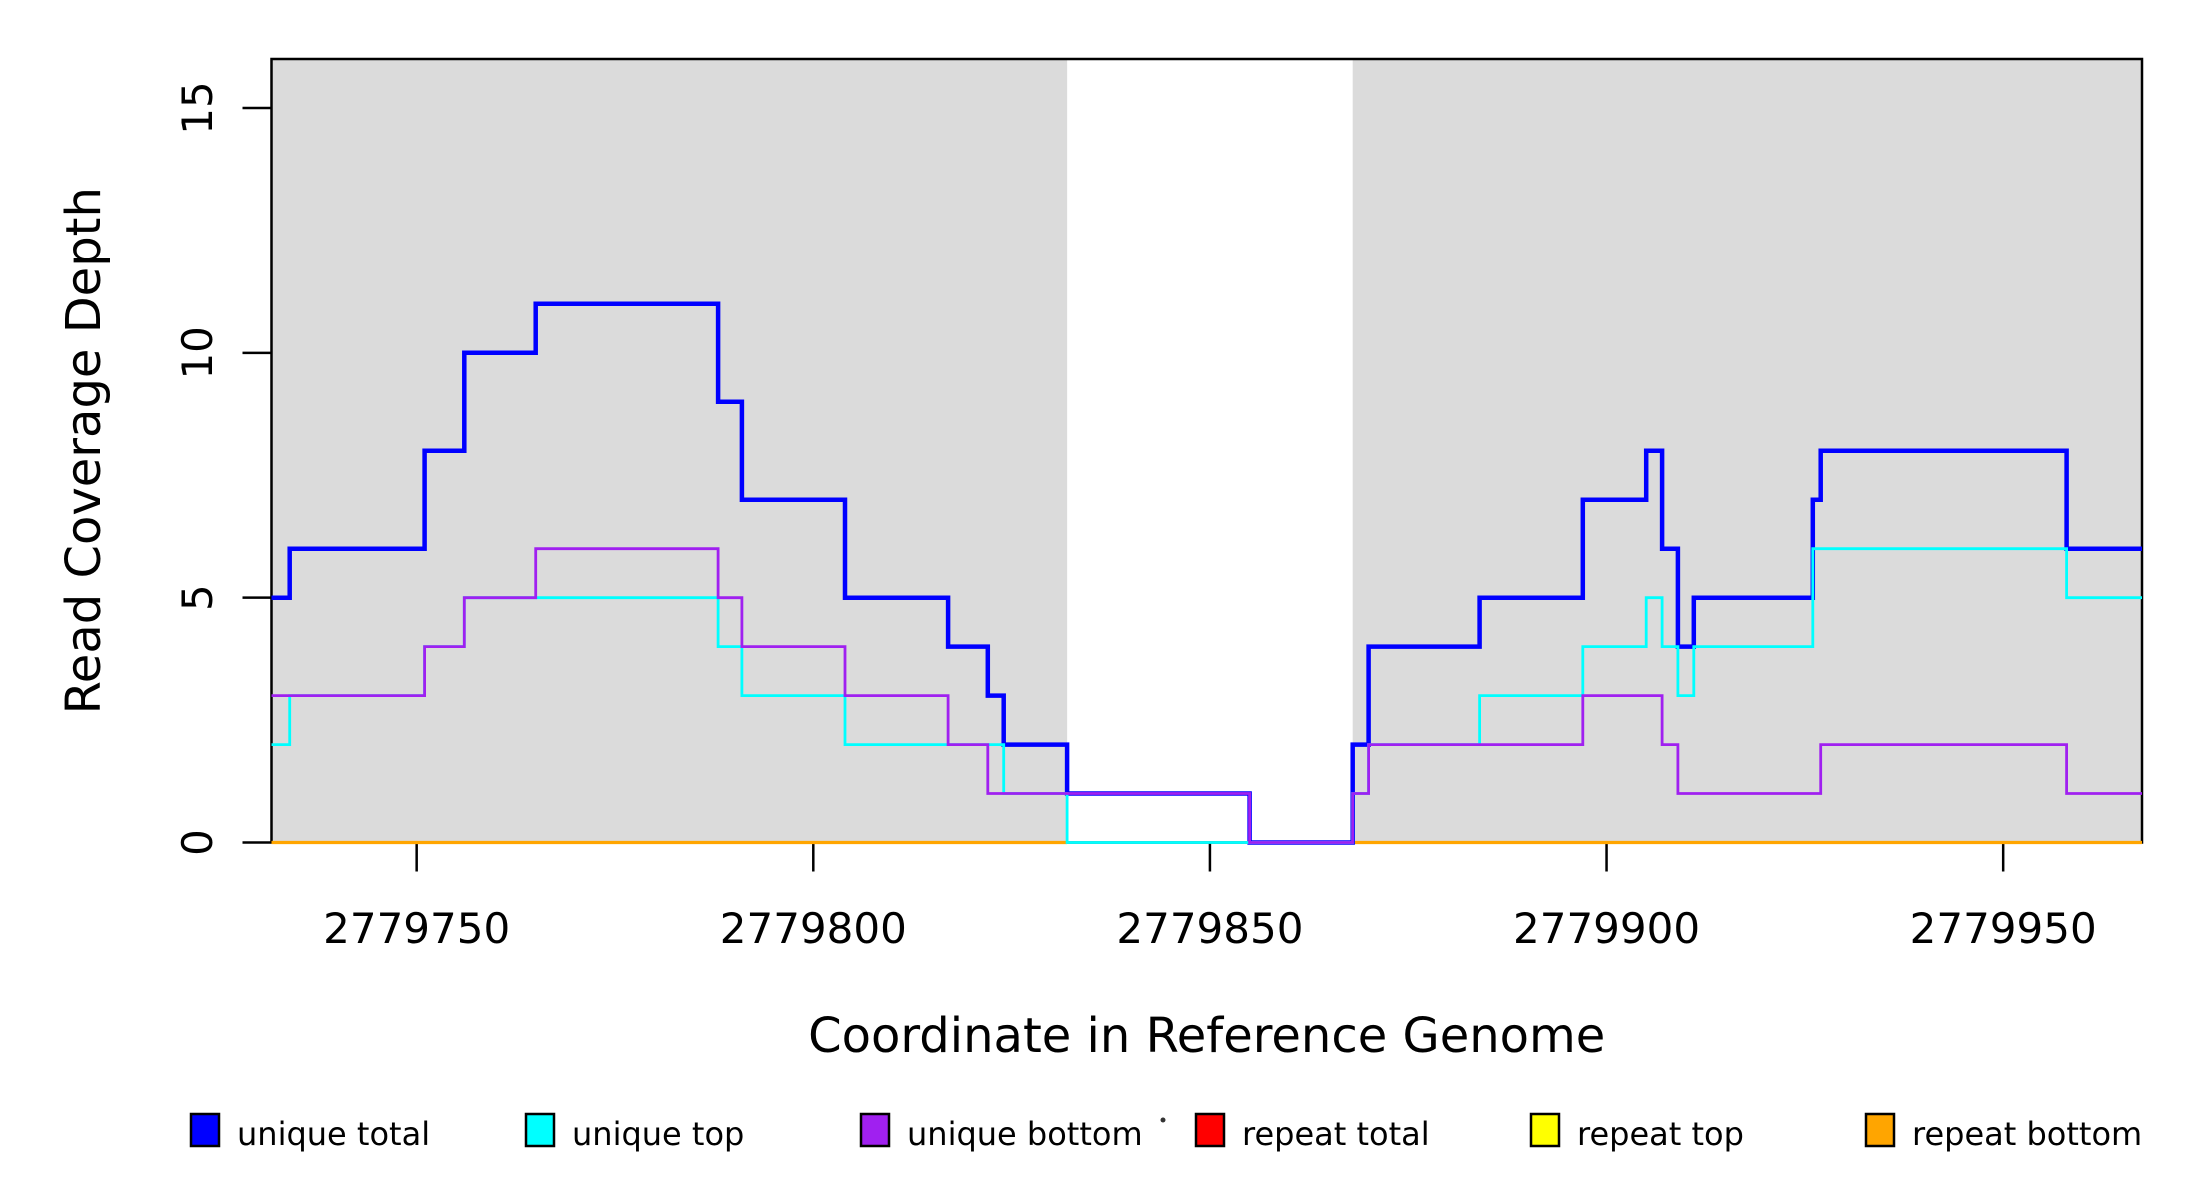 This screenshot has height=1200, width=2200. What do you see at coordinates (1545, 1130) in the screenshot?
I see `legend-swatch-repeat-top` at bounding box center [1545, 1130].